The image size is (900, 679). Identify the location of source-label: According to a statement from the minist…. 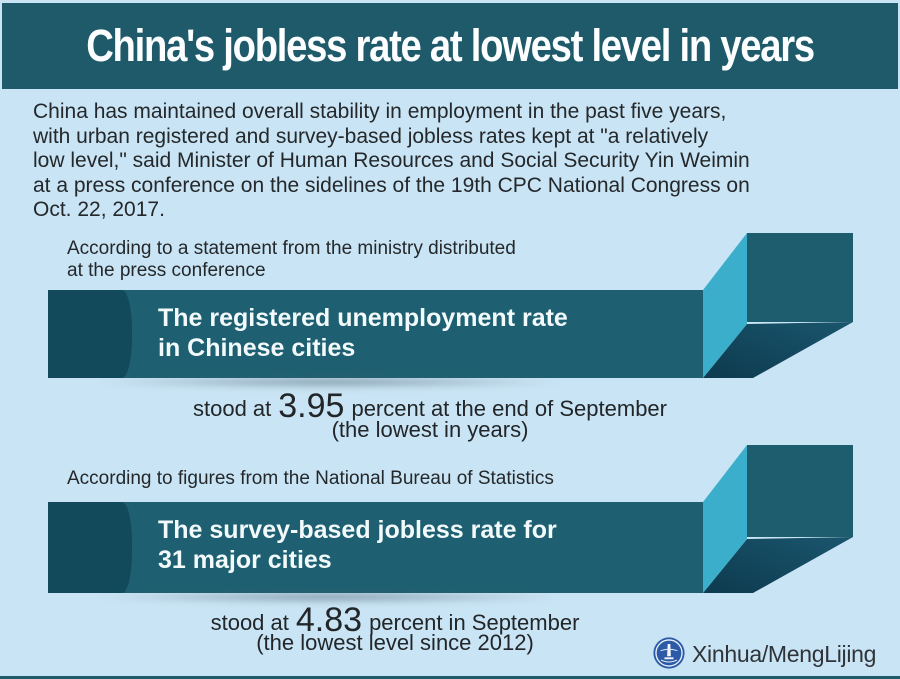
(291, 259).